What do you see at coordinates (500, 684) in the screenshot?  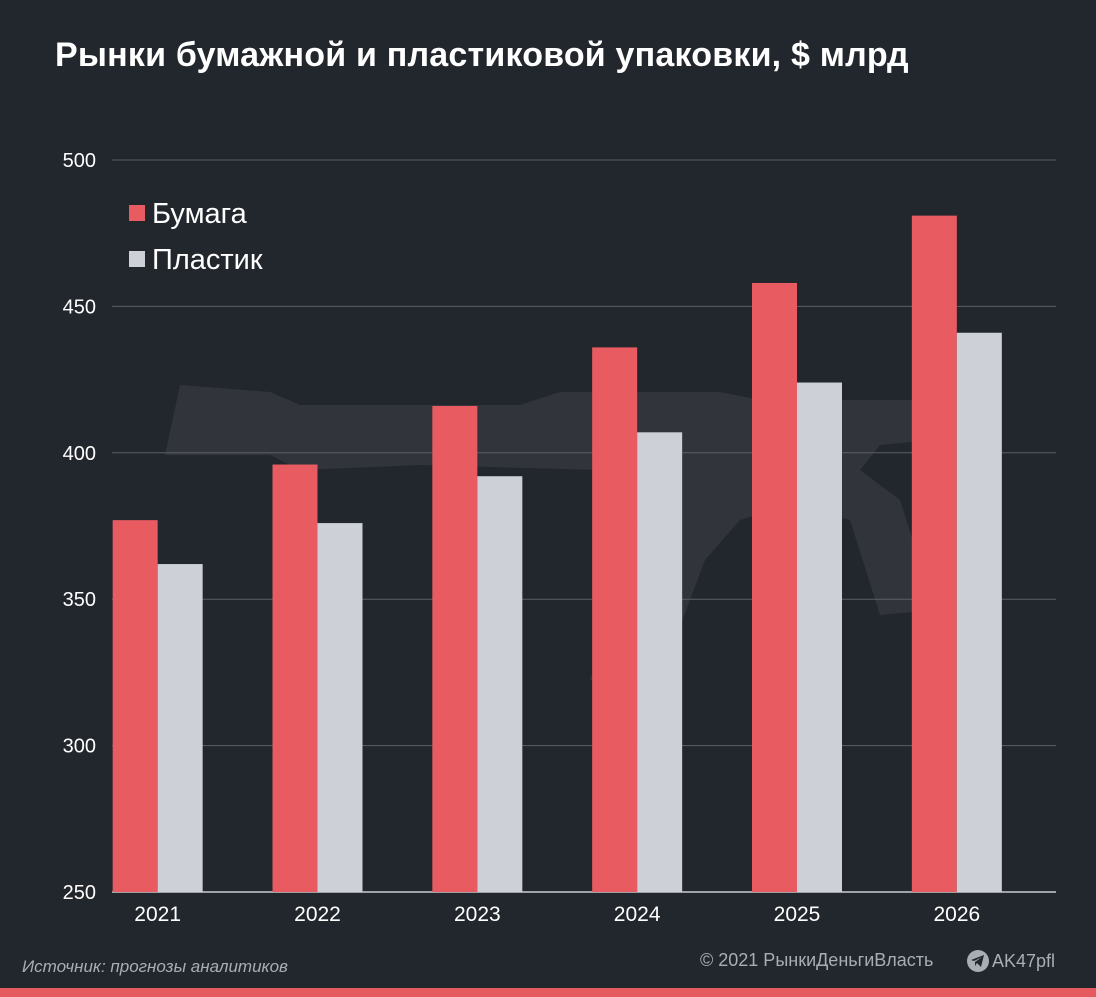 I see `bar-plastic-2023` at bounding box center [500, 684].